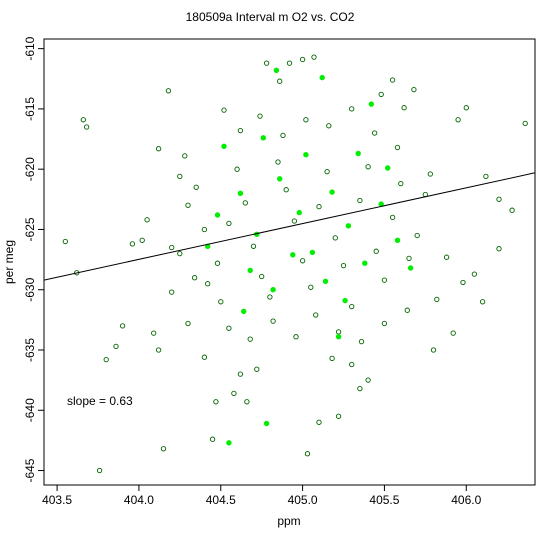  Describe the element at coordinates (303, 500) in the screenshot. I see `x-tick-label: 405.0` at that location.